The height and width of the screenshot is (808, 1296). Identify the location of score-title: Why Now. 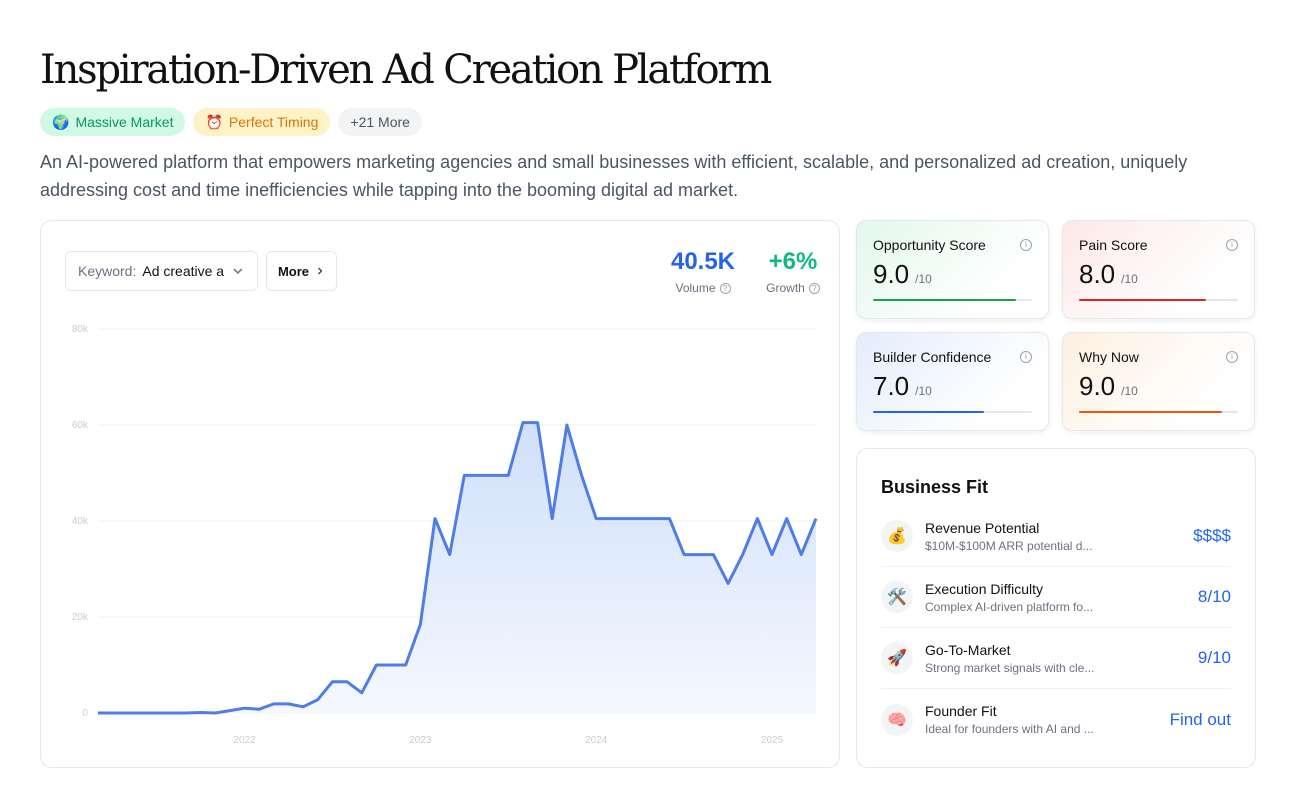
(1109, 357).